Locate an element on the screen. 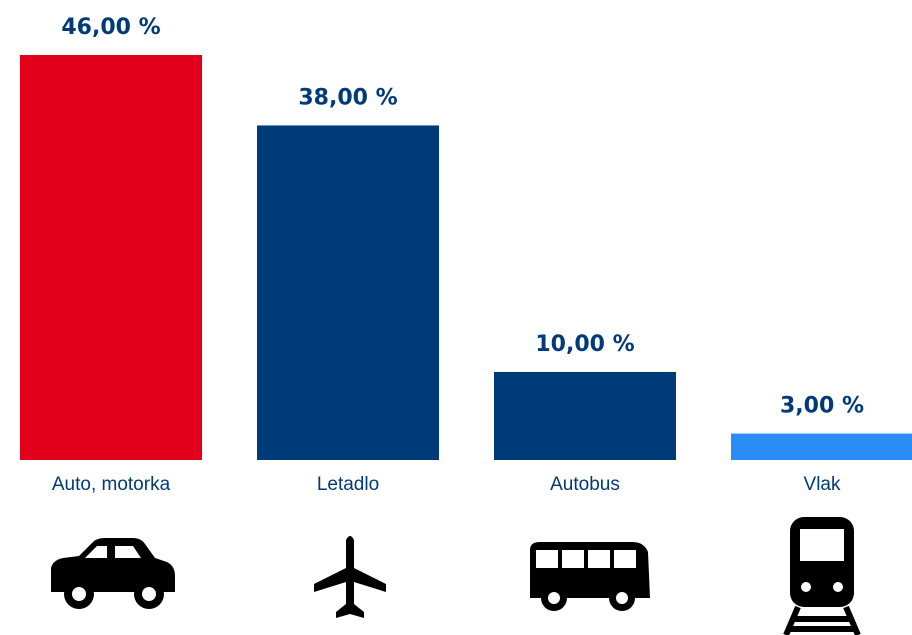  value-label: 46,00 % is located at coordinates (110, 27).